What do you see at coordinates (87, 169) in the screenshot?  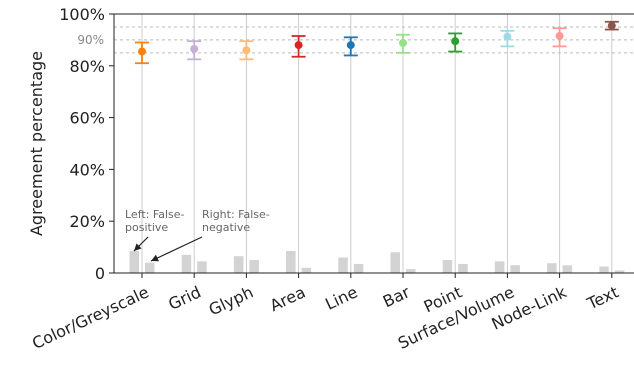 I see `y-tick-label: 40%` at bounding box center [87, 169].